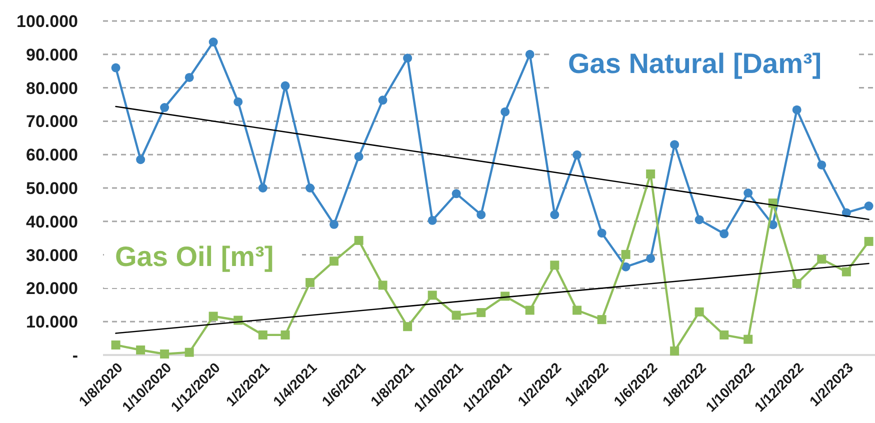  Describe the element at coordinates (52, 154) in the screenshot. I see `y-tick-label: 60.000` at that location.